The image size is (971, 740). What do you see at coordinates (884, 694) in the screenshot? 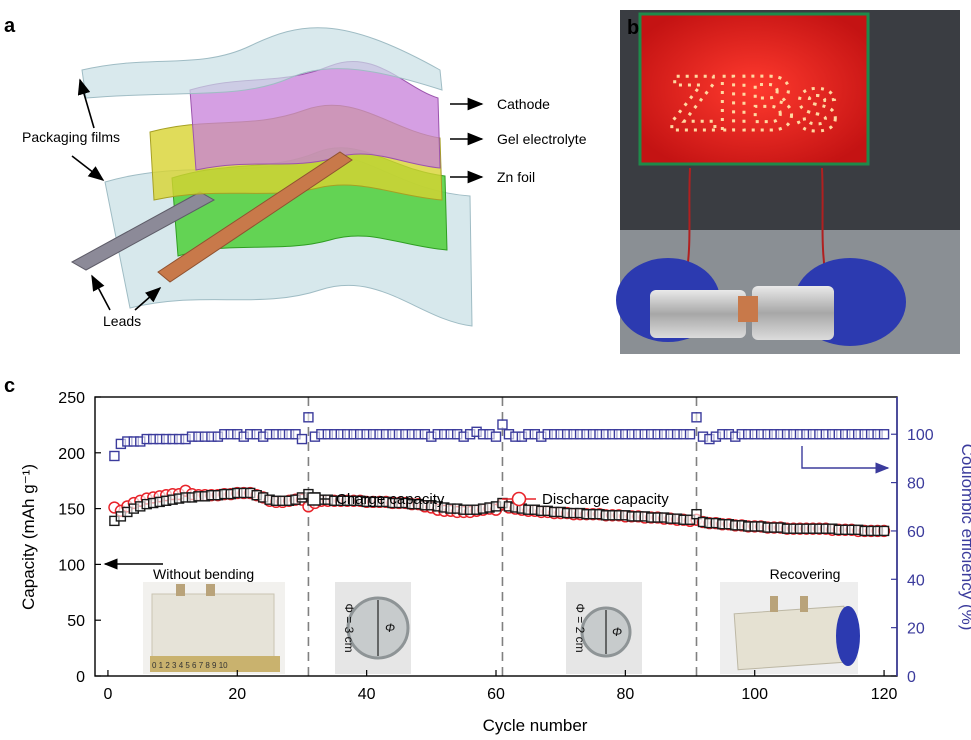
I see `x-tick-label: 120` at bounding box center [884, 694].